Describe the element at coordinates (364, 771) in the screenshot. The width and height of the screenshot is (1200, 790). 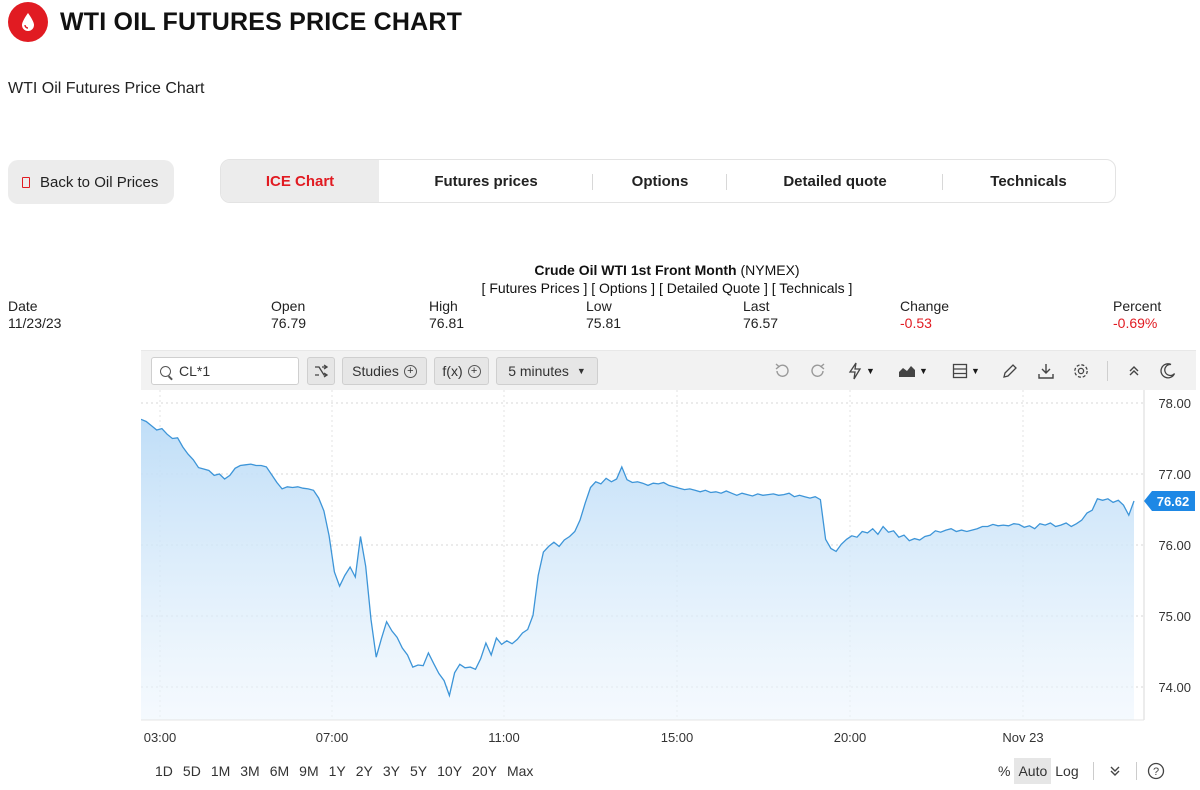
I see `range-2y: 2Y` at that location.